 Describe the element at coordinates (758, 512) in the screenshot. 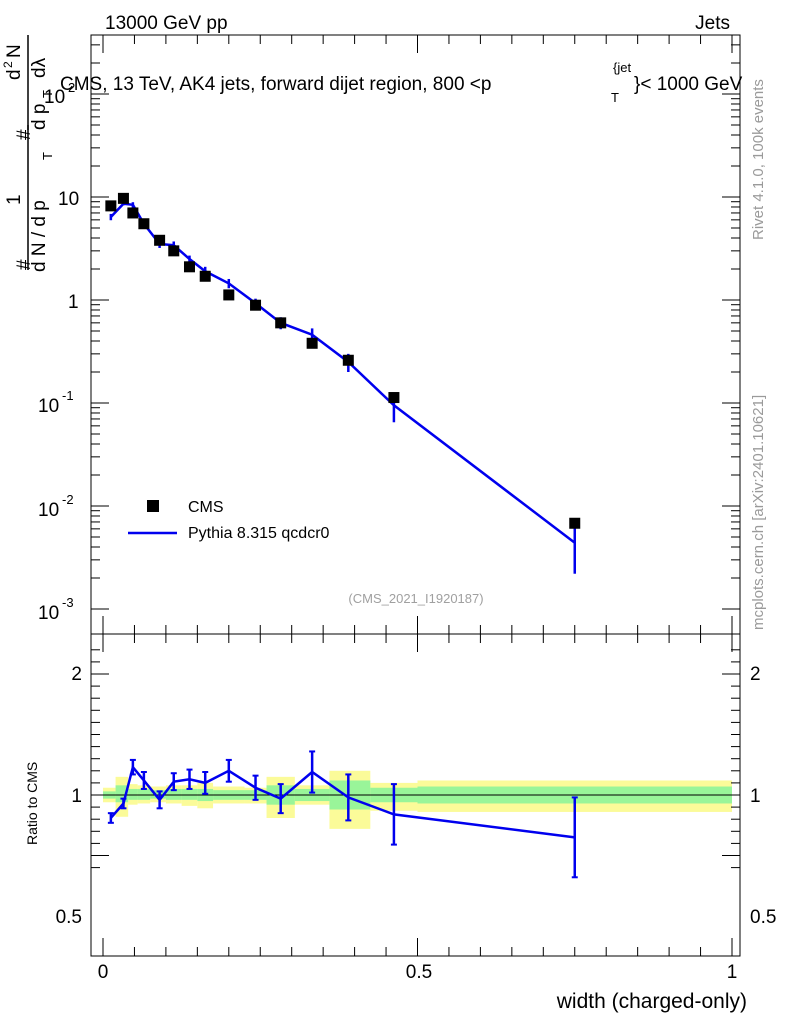

I see `mcplots-label: mcplots.cern.ch [arXiv:2401.10621]` at that location.